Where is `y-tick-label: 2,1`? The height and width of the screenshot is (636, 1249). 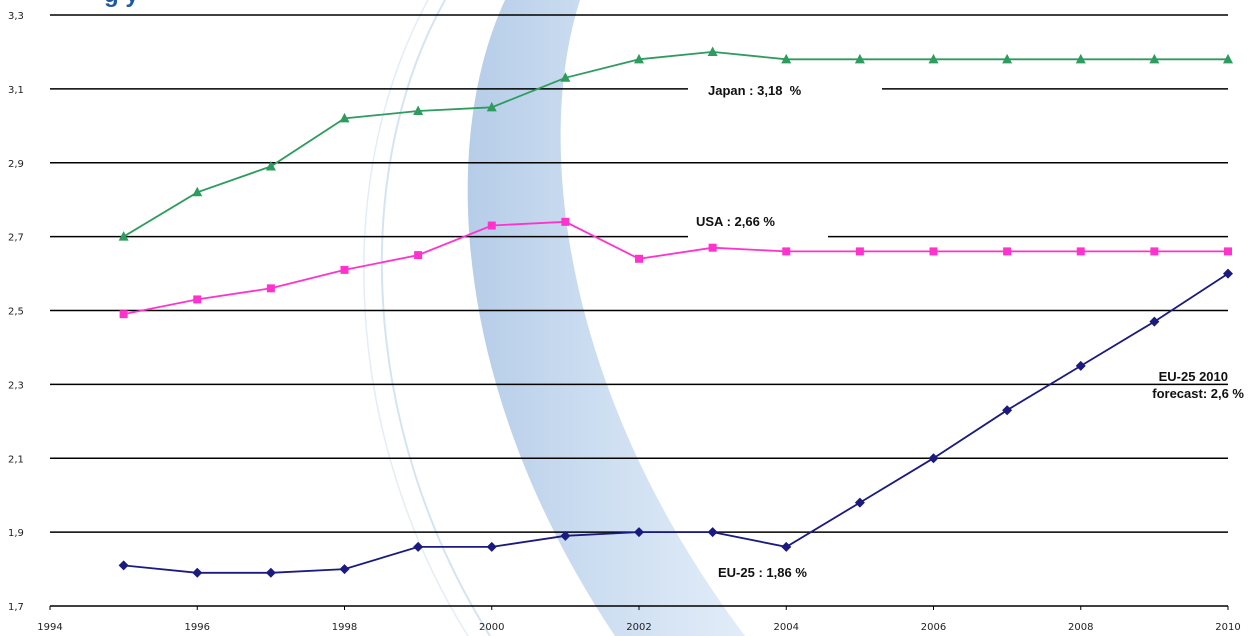
y-tick-label: 2,1 is located at coordinates (16, 459).